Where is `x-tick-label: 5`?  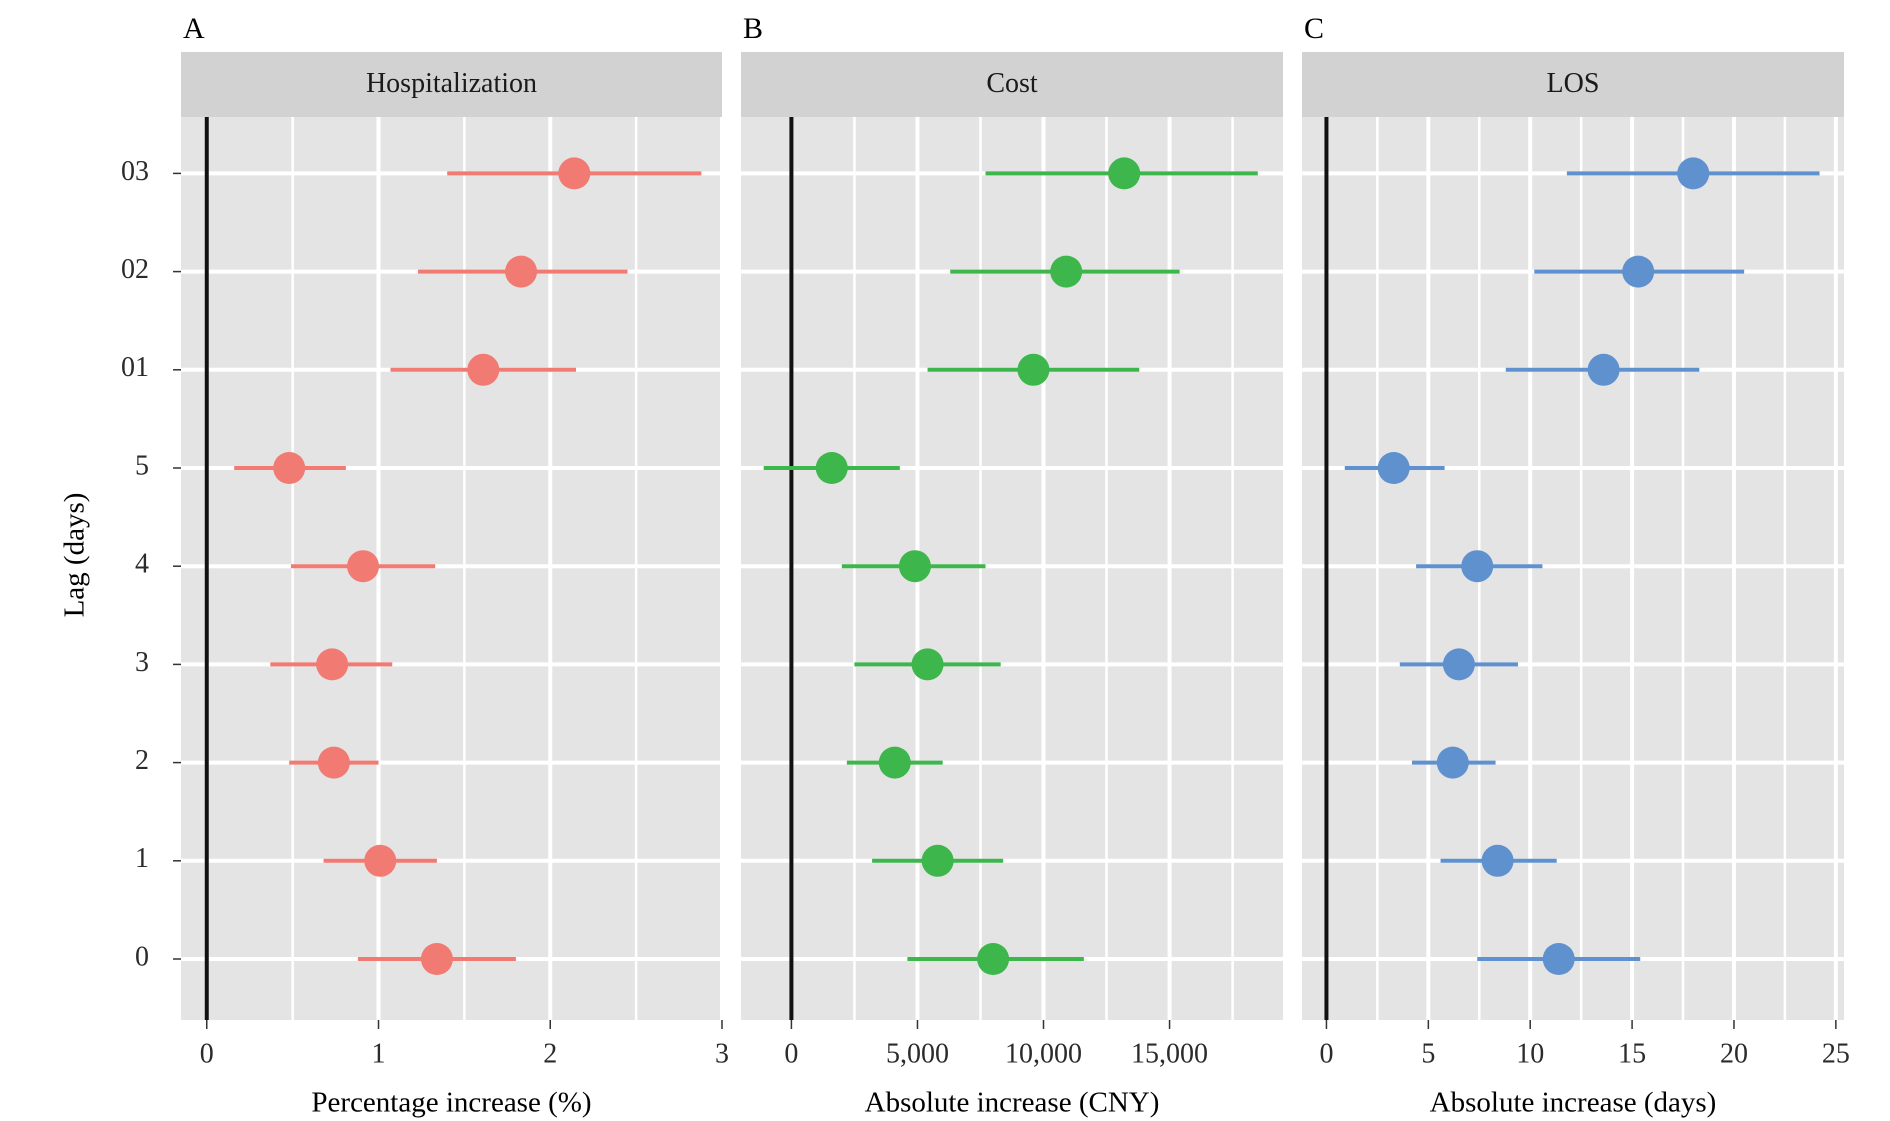
x-tick-label: 5 is located at coordinates (1428, 1053).